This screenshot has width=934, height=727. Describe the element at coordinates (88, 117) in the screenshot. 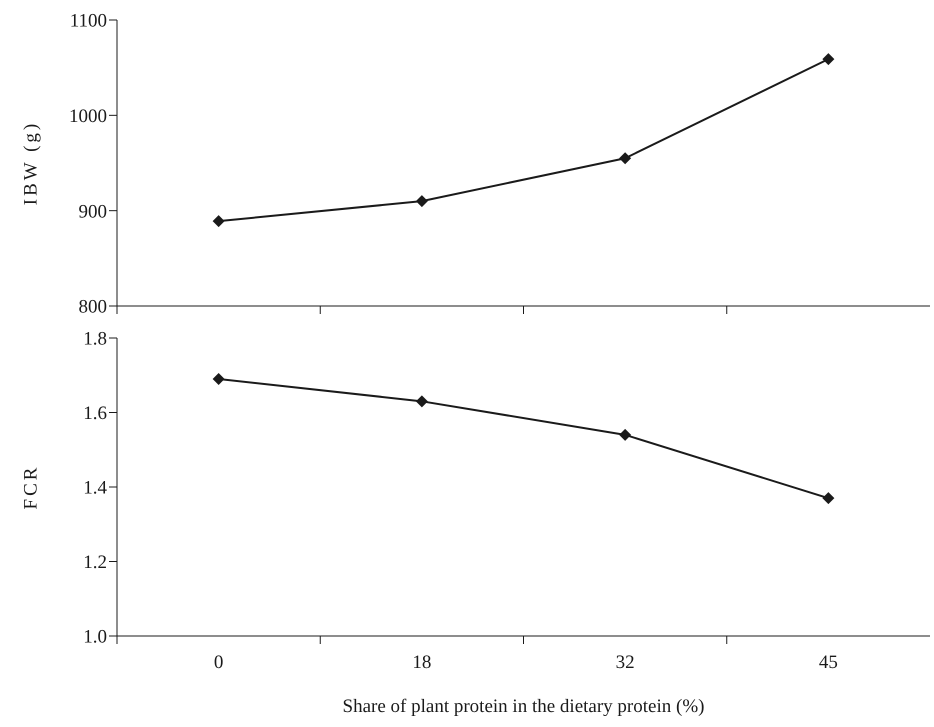

I see `y-tick-label: 1000` at that location.